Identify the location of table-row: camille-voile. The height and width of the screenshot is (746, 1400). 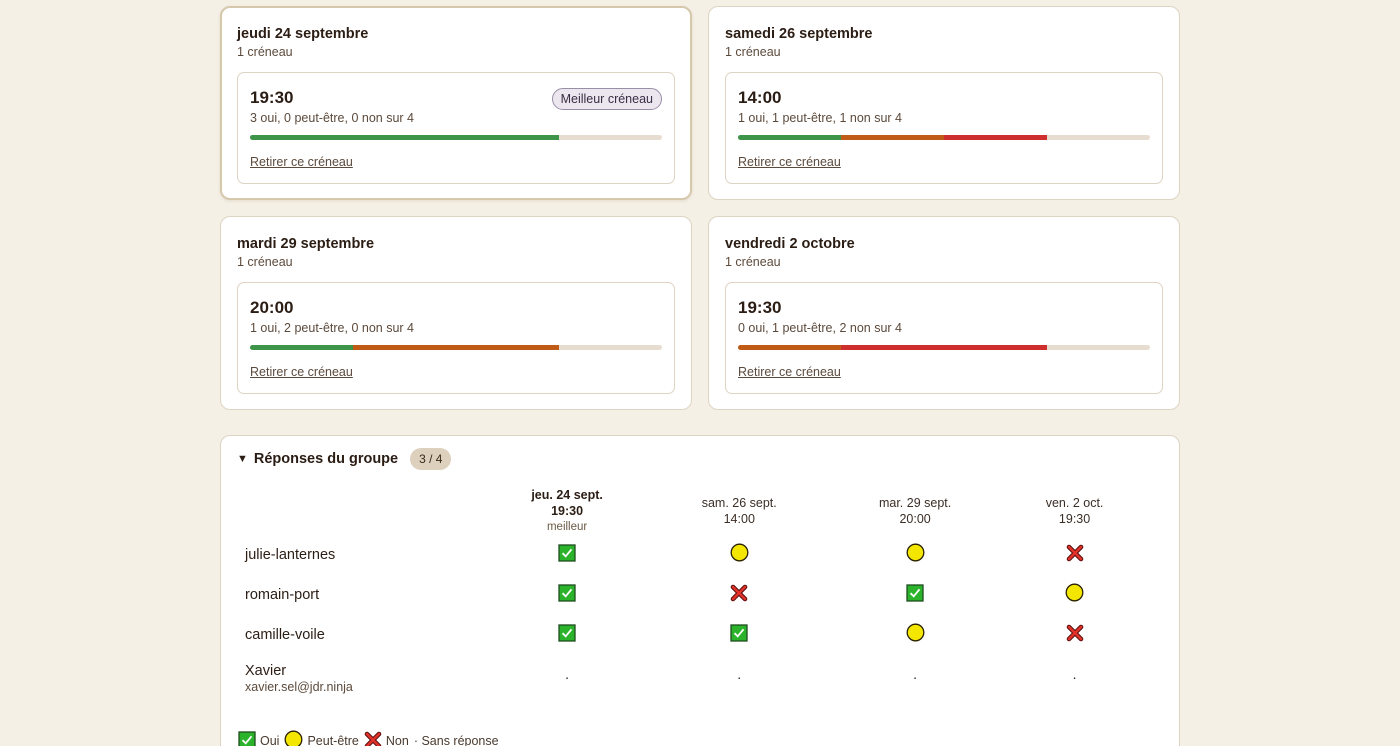
(704, 635).